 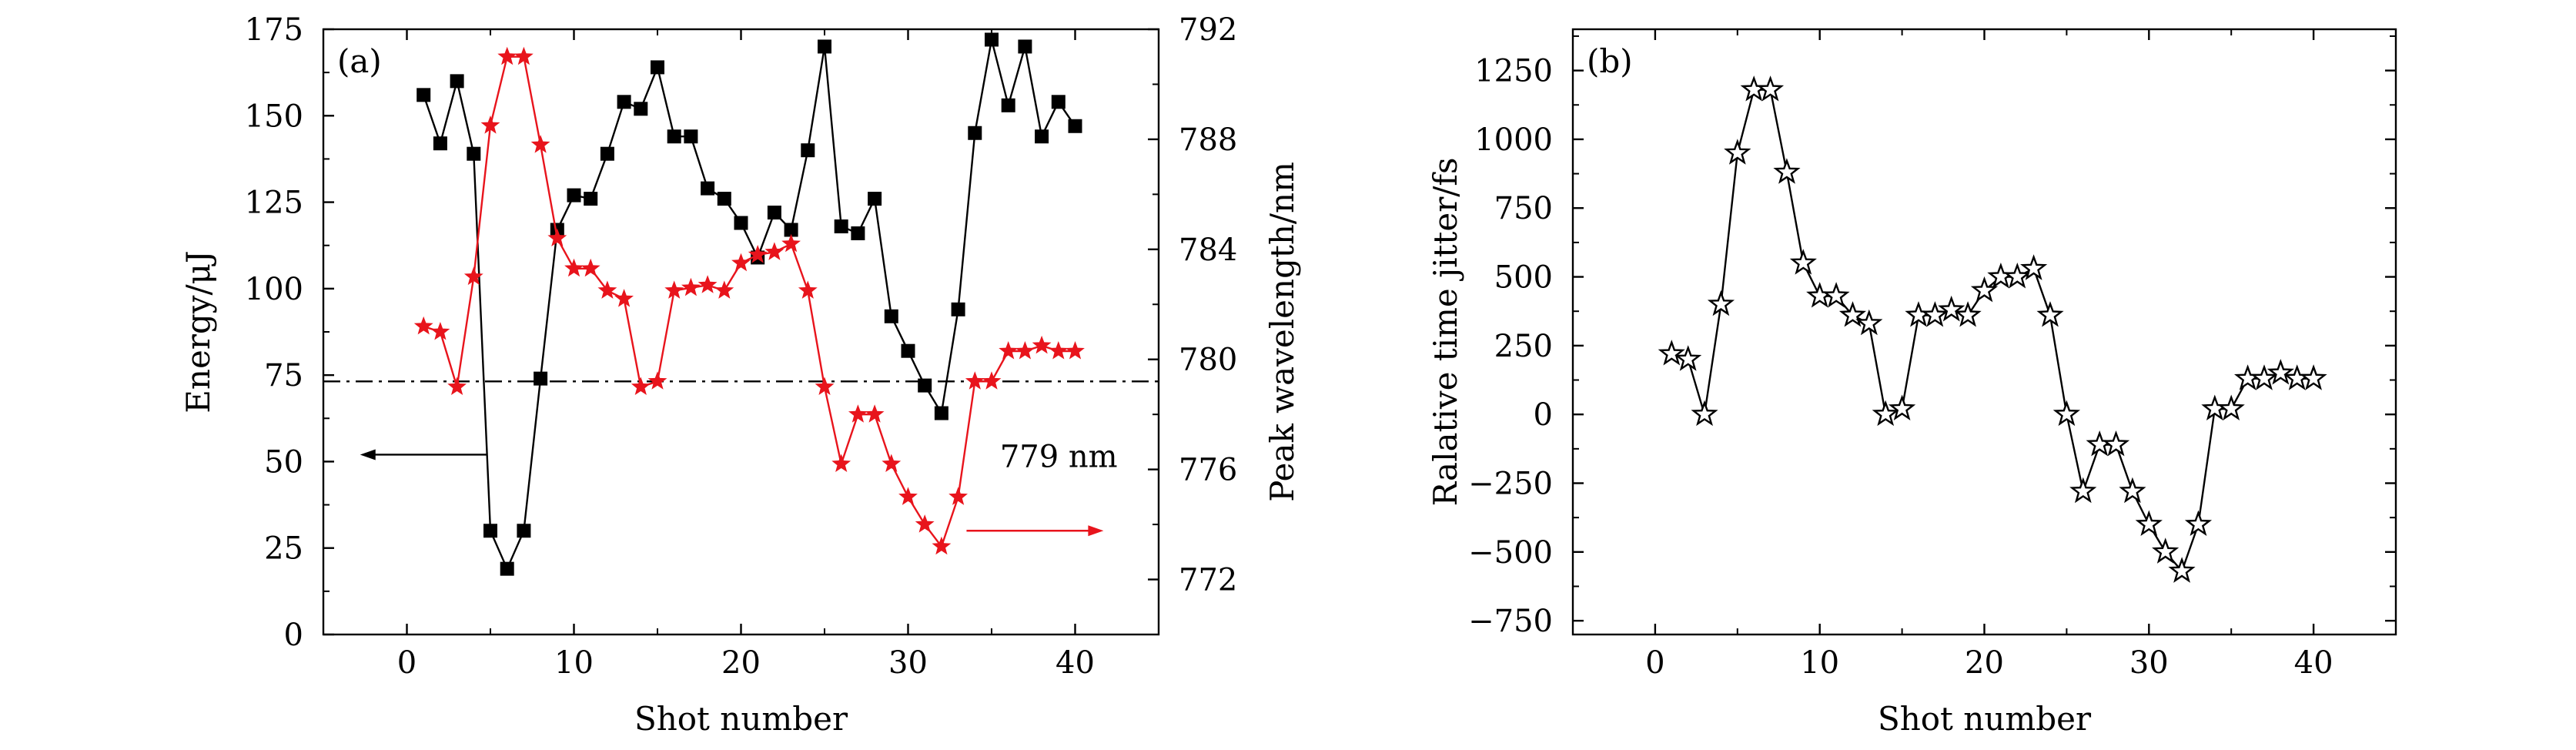 I want to click on axis-indicator-arrows, so click(x=732, y=493).